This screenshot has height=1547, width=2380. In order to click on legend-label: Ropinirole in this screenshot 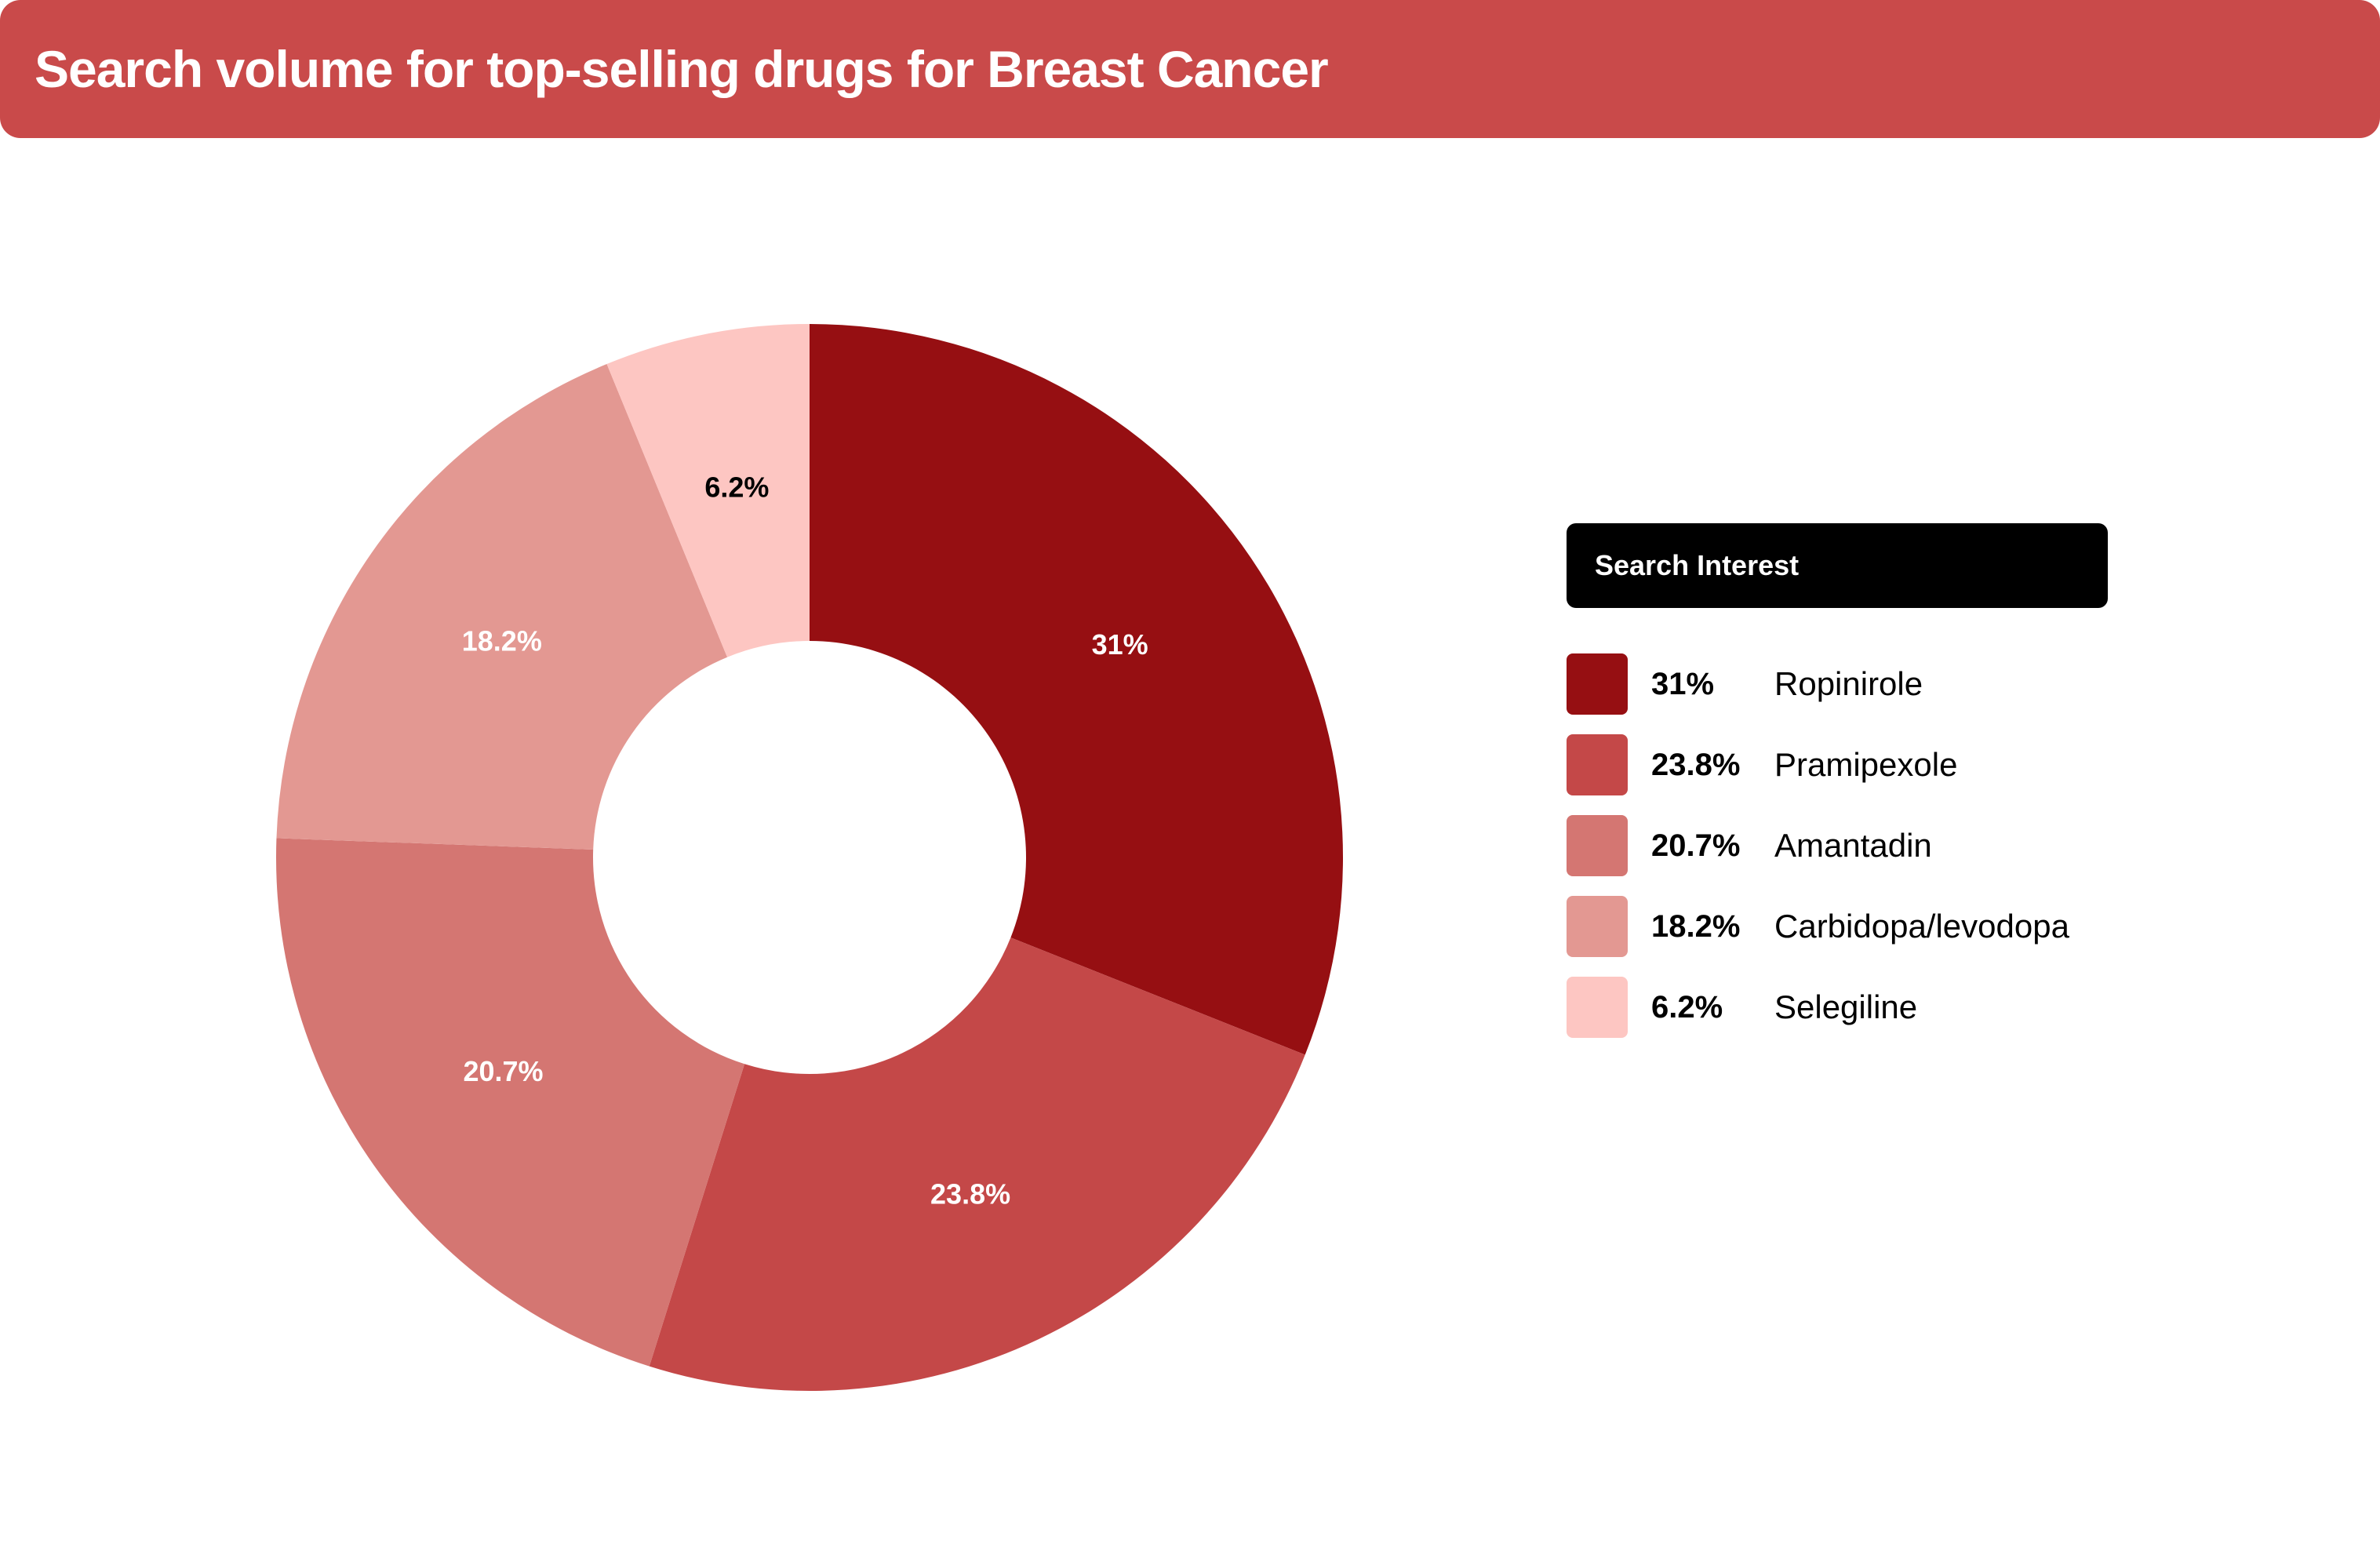, I will do `click(1848, 683)`.